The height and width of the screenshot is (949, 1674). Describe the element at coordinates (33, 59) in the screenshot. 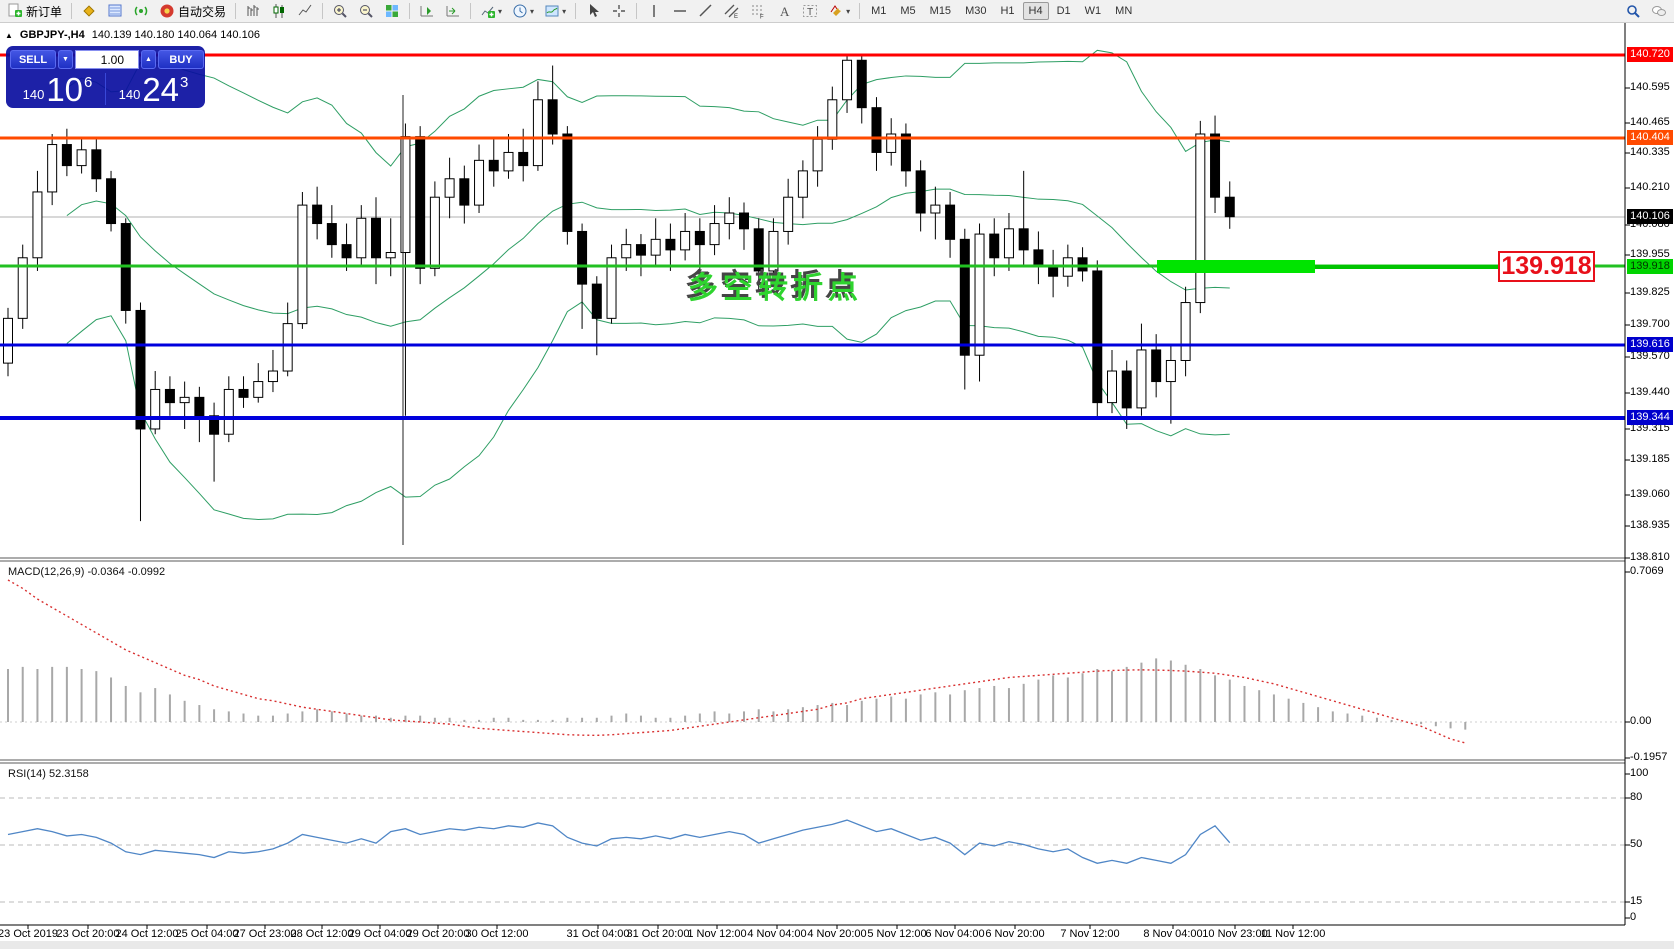

I see `sell-button: SELL` at that location.